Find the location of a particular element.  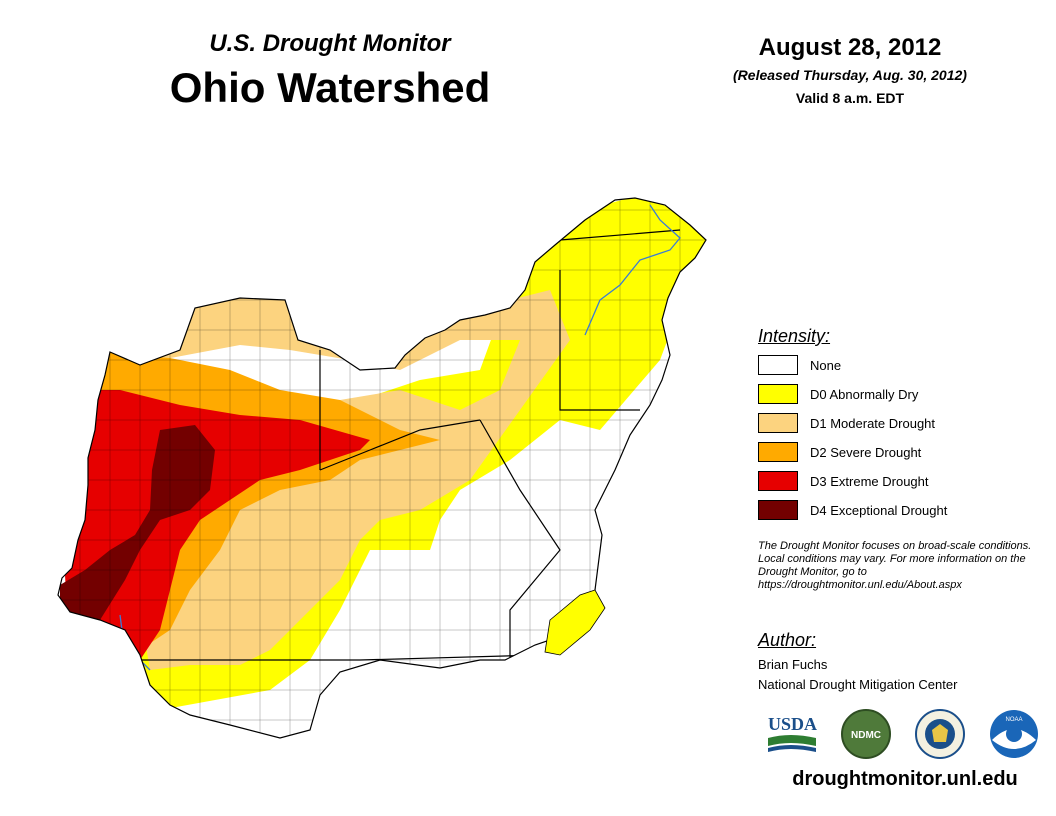

author-organization: National Drought Mitigation Center is located at coordinates (858, 684).